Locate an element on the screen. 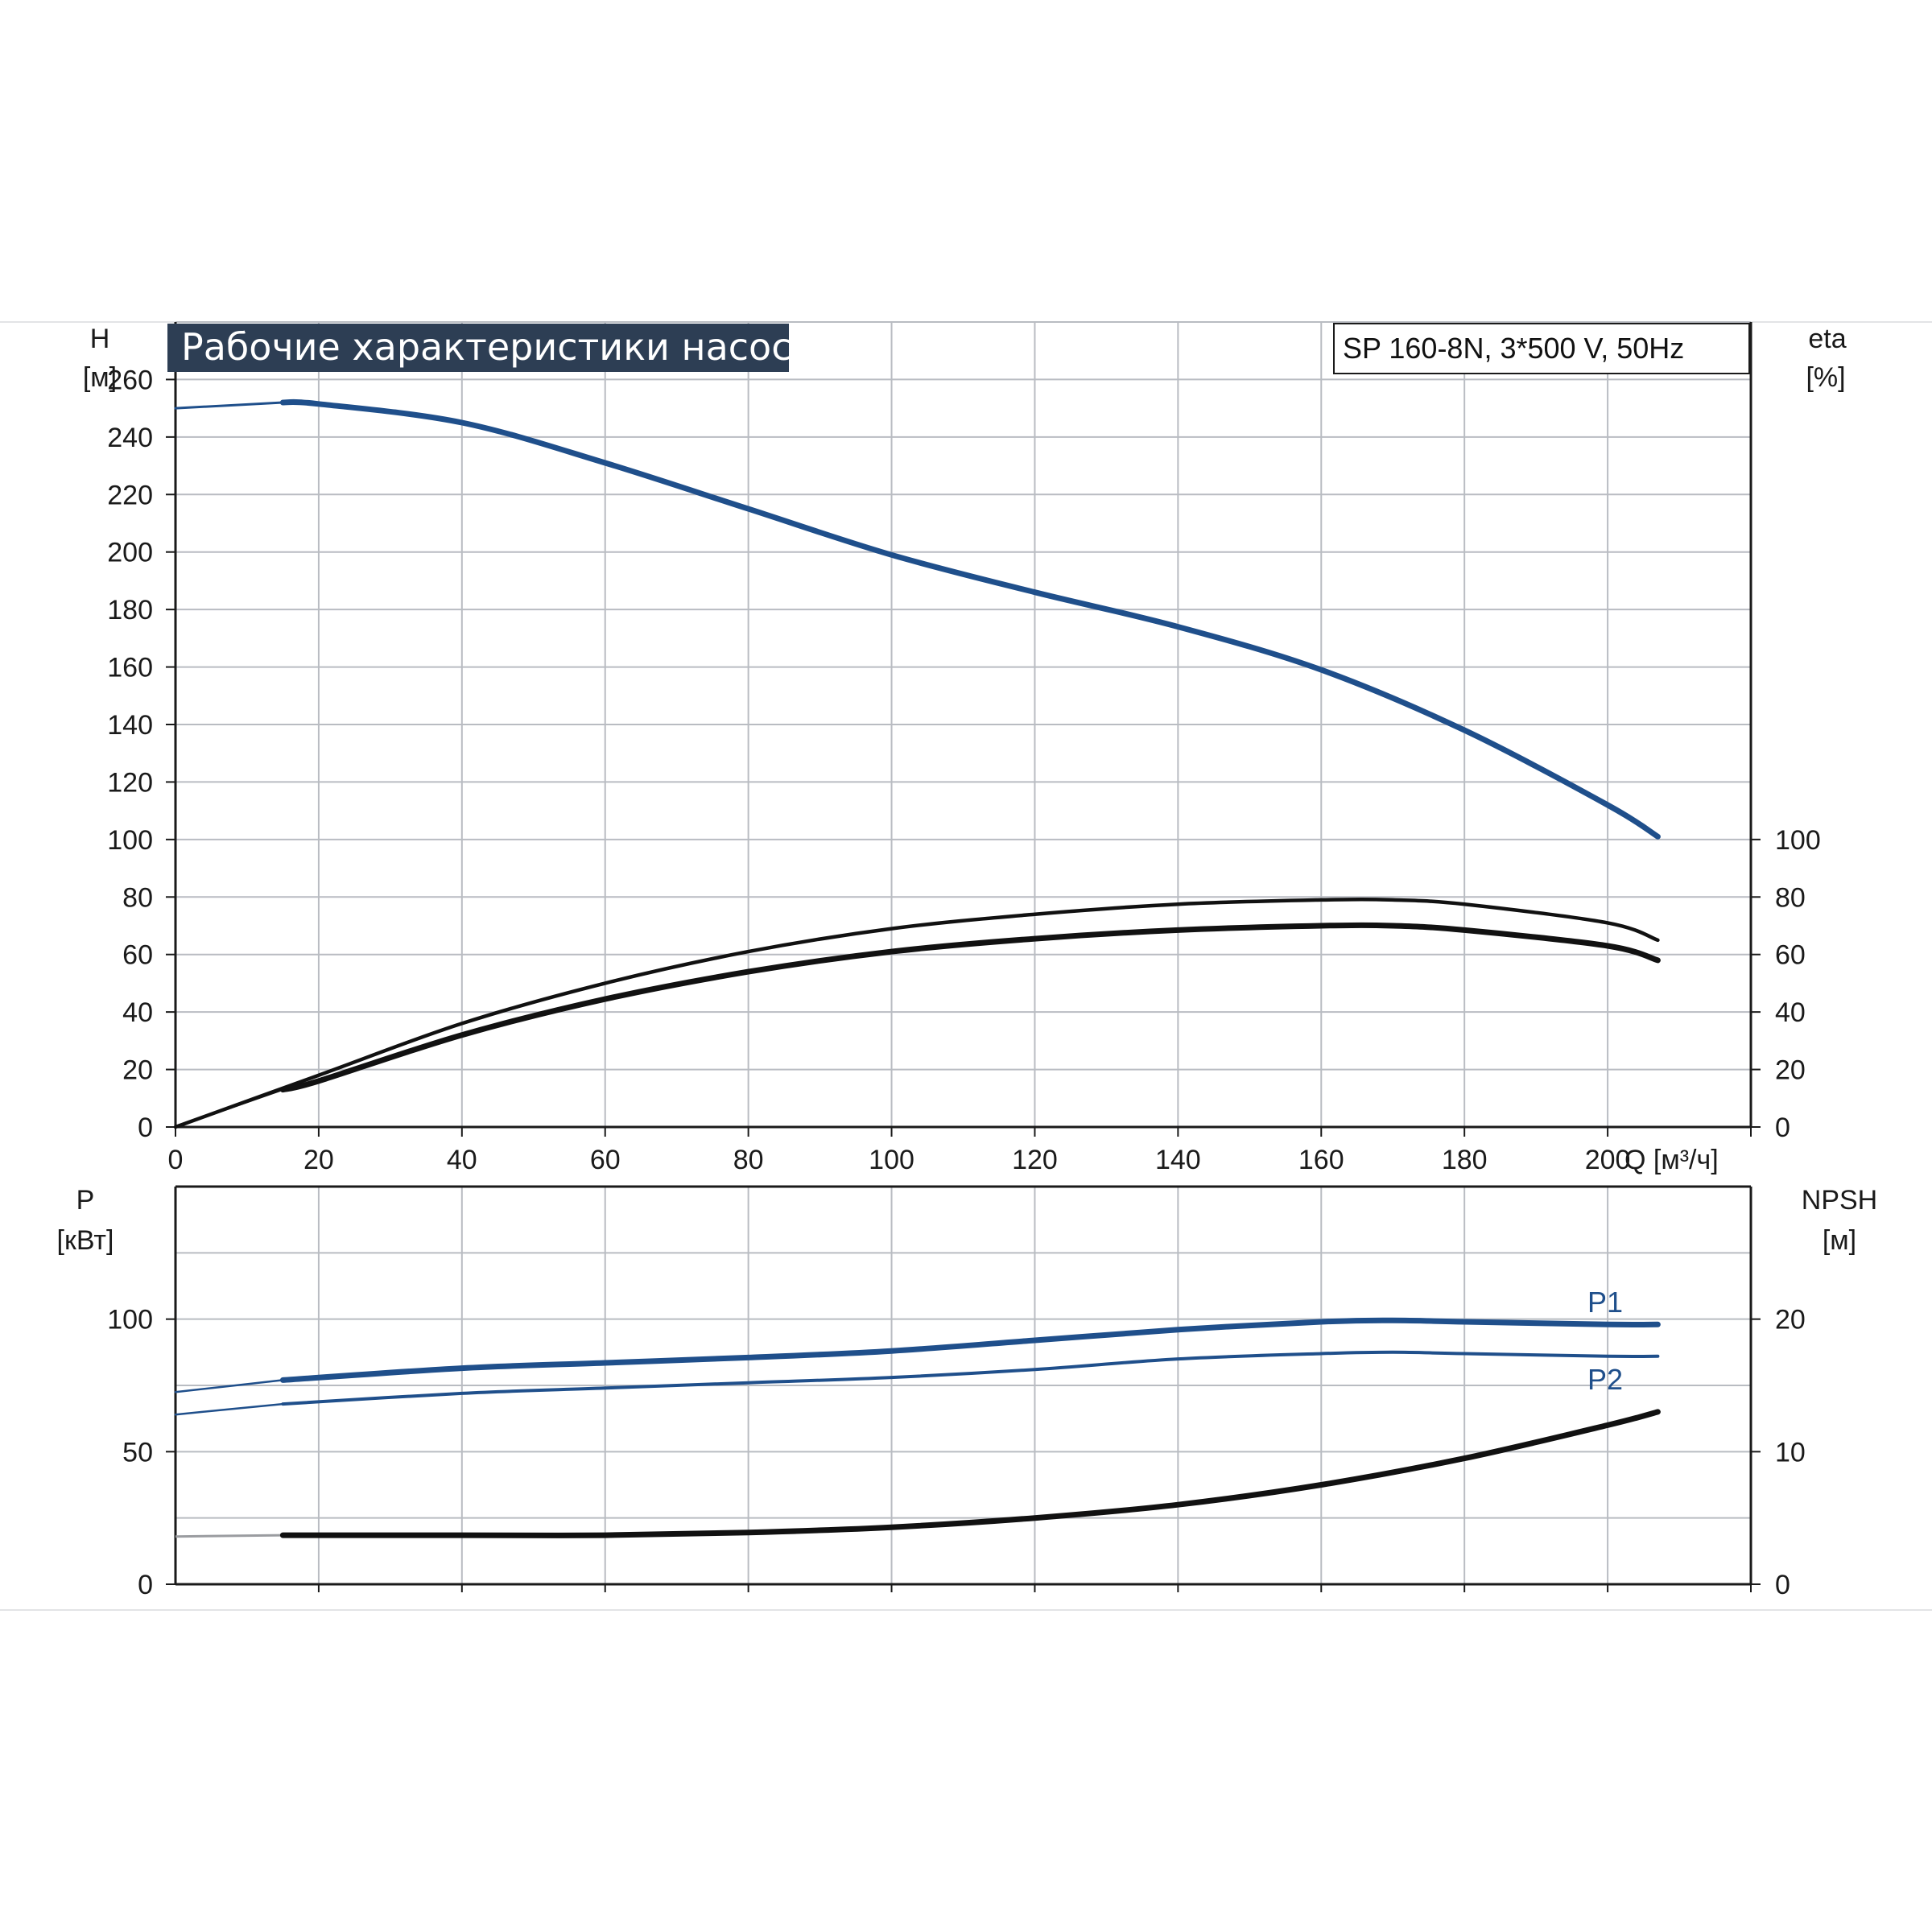  title-badge is located at coordinates (478, 348).